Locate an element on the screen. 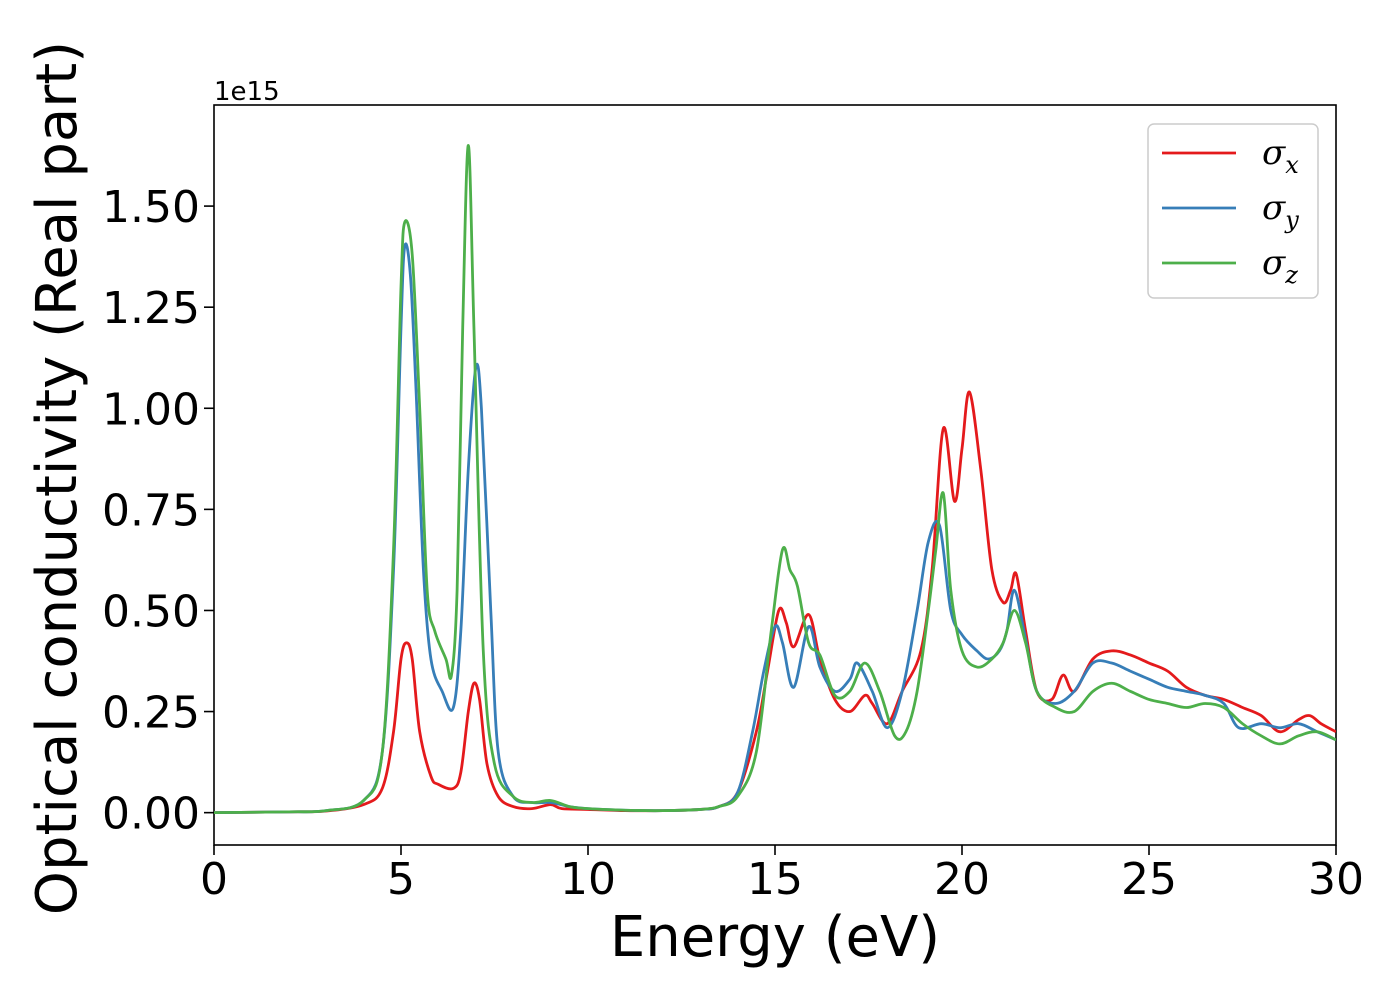 This screenshot has width=1400, height=1000. y-tick-label: 0.25 is located at coordinates (151, 713).